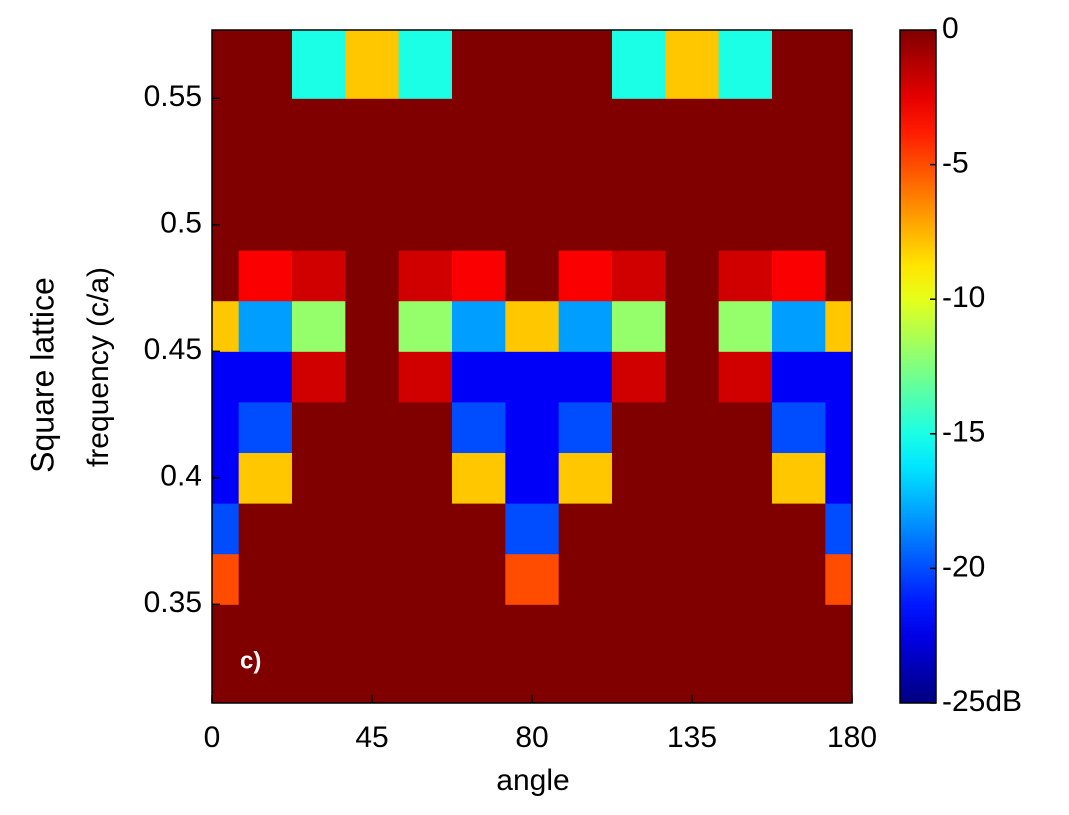 The height and width of the screenshot is (815, 1069). What do you see at coordinates (371, 737) in the screenshot?
I see `x-tick-label: 45` at bounding box center [371, 737].